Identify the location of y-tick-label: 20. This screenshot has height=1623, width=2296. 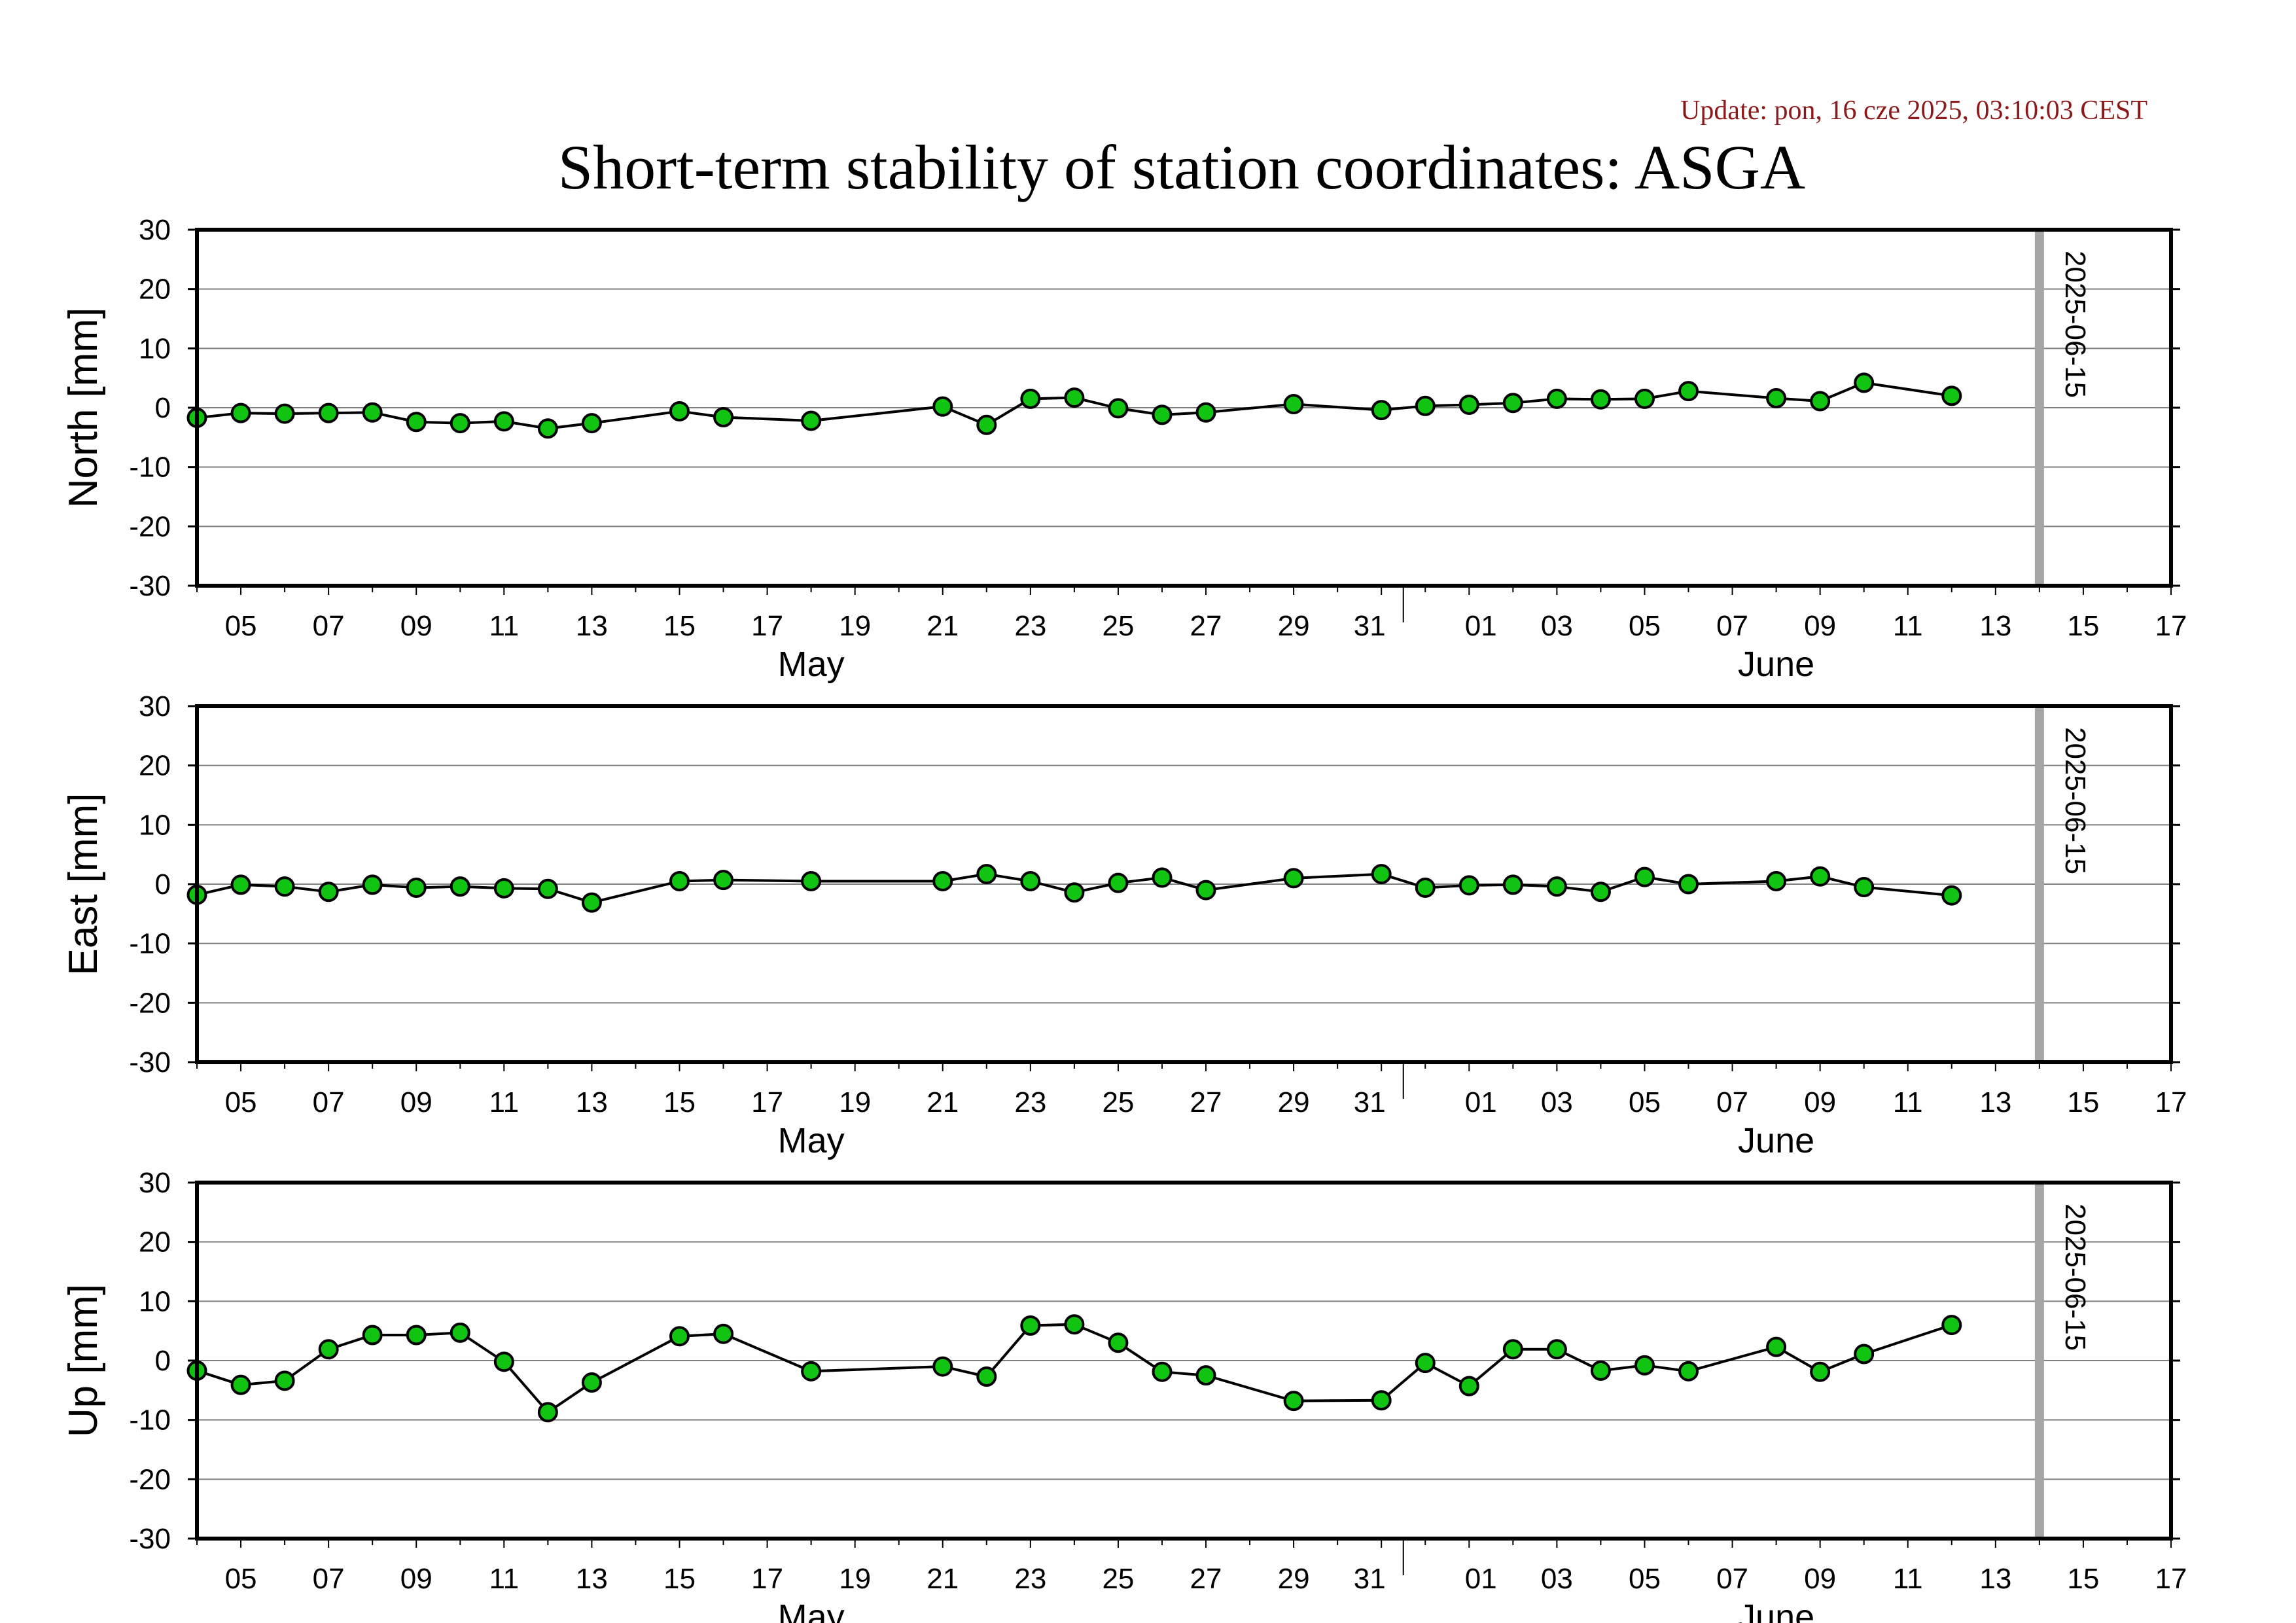
(155, 1242).